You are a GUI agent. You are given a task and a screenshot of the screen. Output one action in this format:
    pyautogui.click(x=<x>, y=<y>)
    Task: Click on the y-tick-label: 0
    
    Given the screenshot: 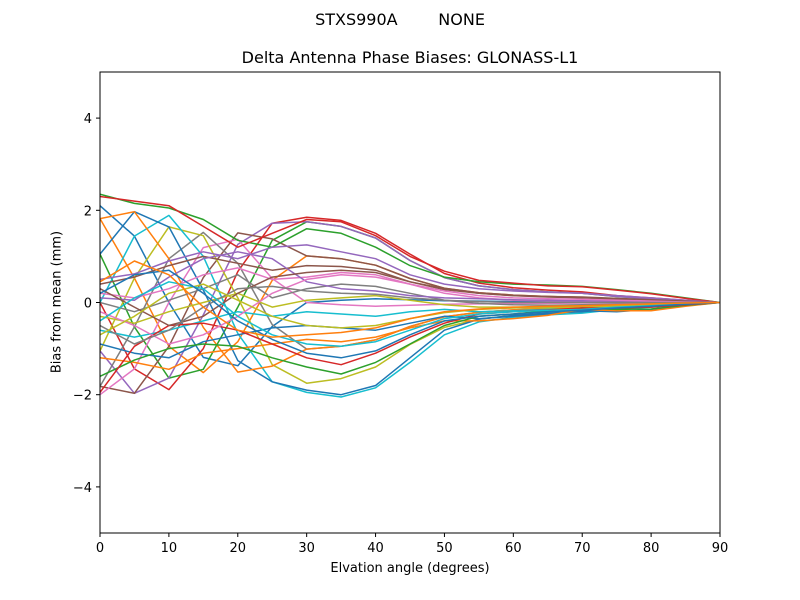 What is the action you would take?
    pyautogui.click(x=88, y=304)
    